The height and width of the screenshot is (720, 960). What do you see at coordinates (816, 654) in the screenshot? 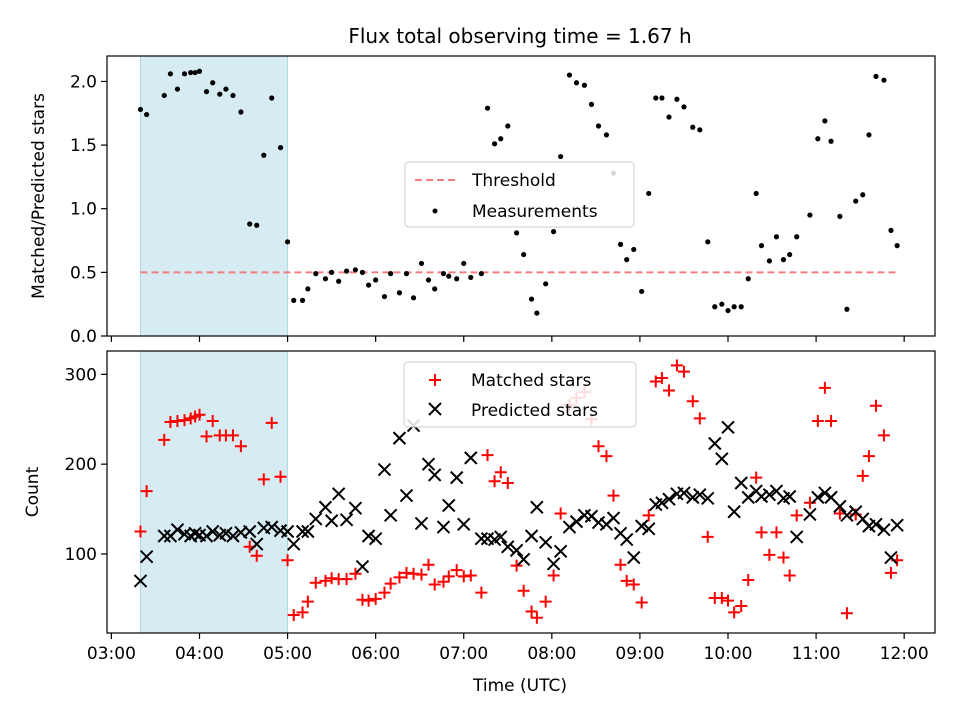
I see `x-tick-label: 11:00` at bounding box center [816, 654].